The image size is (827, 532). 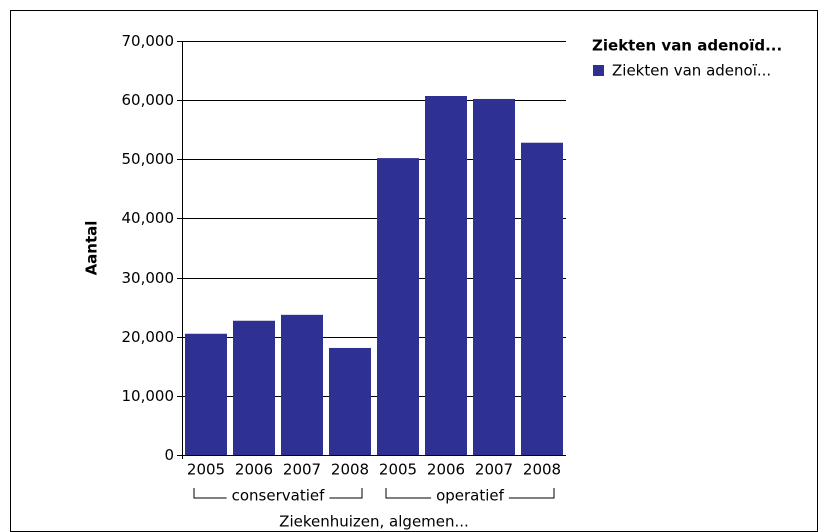 I want to click on y-tick-label: 70,000, so click(x=148, y=41).